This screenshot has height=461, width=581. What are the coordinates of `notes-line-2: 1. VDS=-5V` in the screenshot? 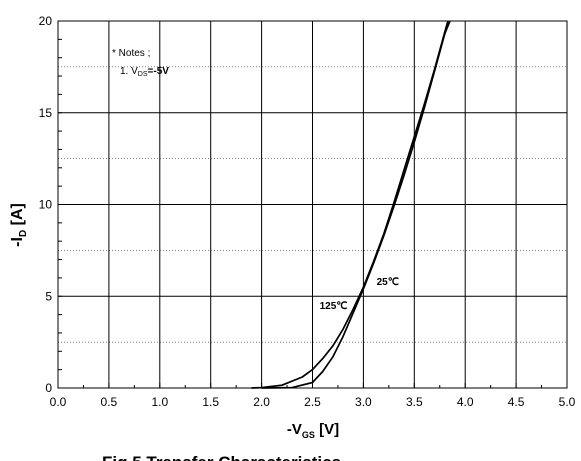 It's located at (144, 72).